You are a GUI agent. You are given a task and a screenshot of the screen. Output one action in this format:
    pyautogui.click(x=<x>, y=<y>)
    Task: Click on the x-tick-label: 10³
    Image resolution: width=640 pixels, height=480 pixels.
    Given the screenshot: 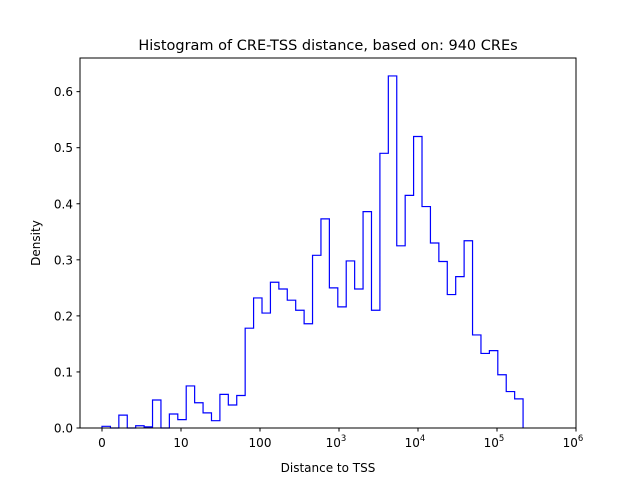 What is the action you would take?
    pyautogui.click(x=336, y=442)
    